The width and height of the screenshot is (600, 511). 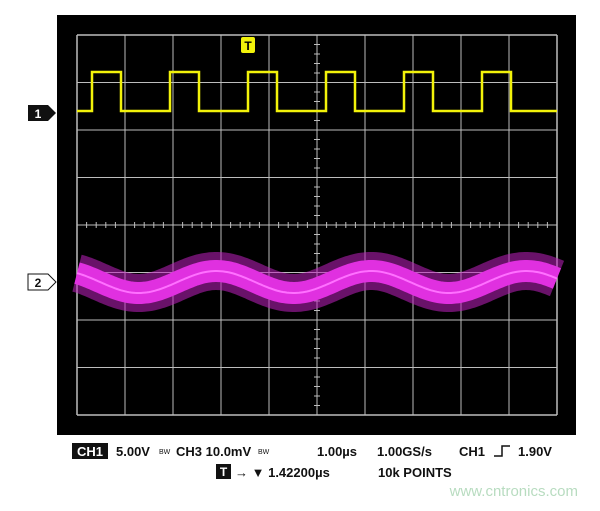 What do you see at coordinates (404, 451) in the screenshot?
I see `sample-rate: 1.00GS/s` at bounding box center [404, 451].